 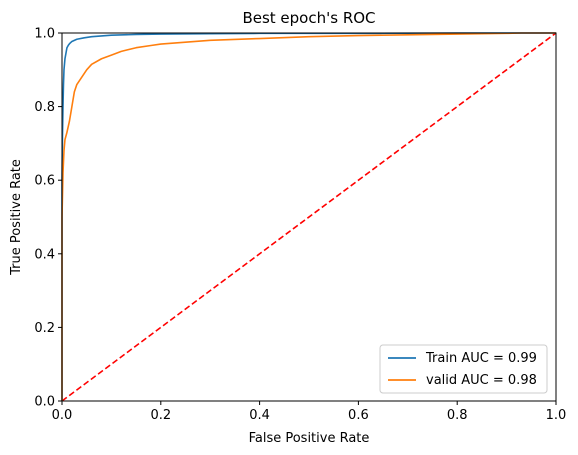 I want to click on y-tick-label: 0.8, so click(x=44, y=107).